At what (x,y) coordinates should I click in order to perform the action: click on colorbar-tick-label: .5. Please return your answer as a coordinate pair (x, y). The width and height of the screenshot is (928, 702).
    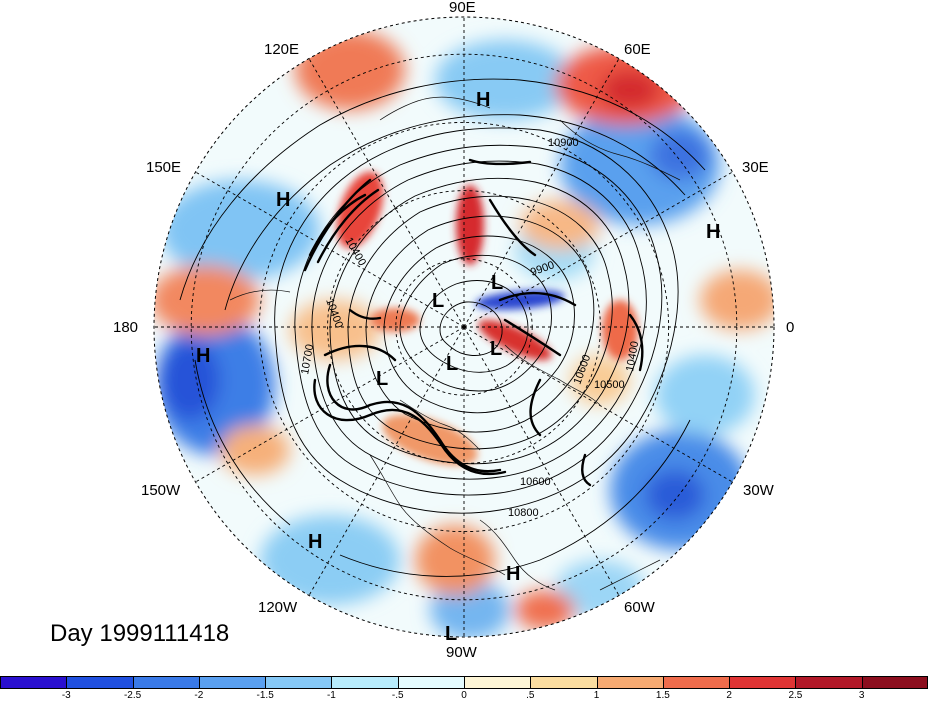
    Looking at the image, I should click on (530, 695).